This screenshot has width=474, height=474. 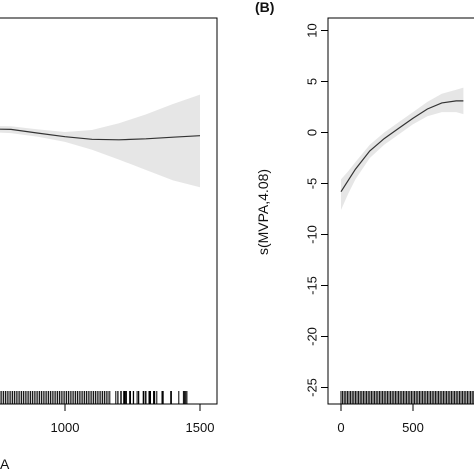 I want to click on y-tick-label: -25, so click(x=312, y=387).